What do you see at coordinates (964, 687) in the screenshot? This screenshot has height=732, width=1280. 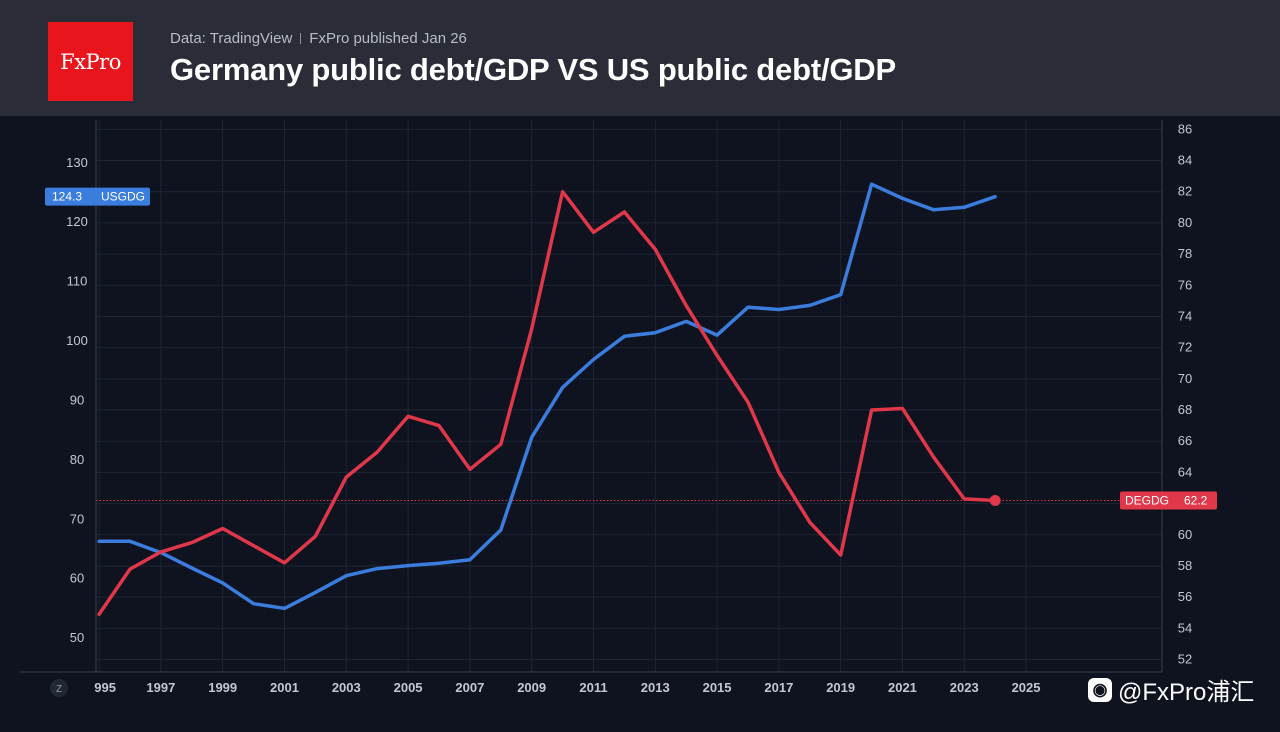 I see `x-tick-label: 2023` at bounding box center [964, 687].